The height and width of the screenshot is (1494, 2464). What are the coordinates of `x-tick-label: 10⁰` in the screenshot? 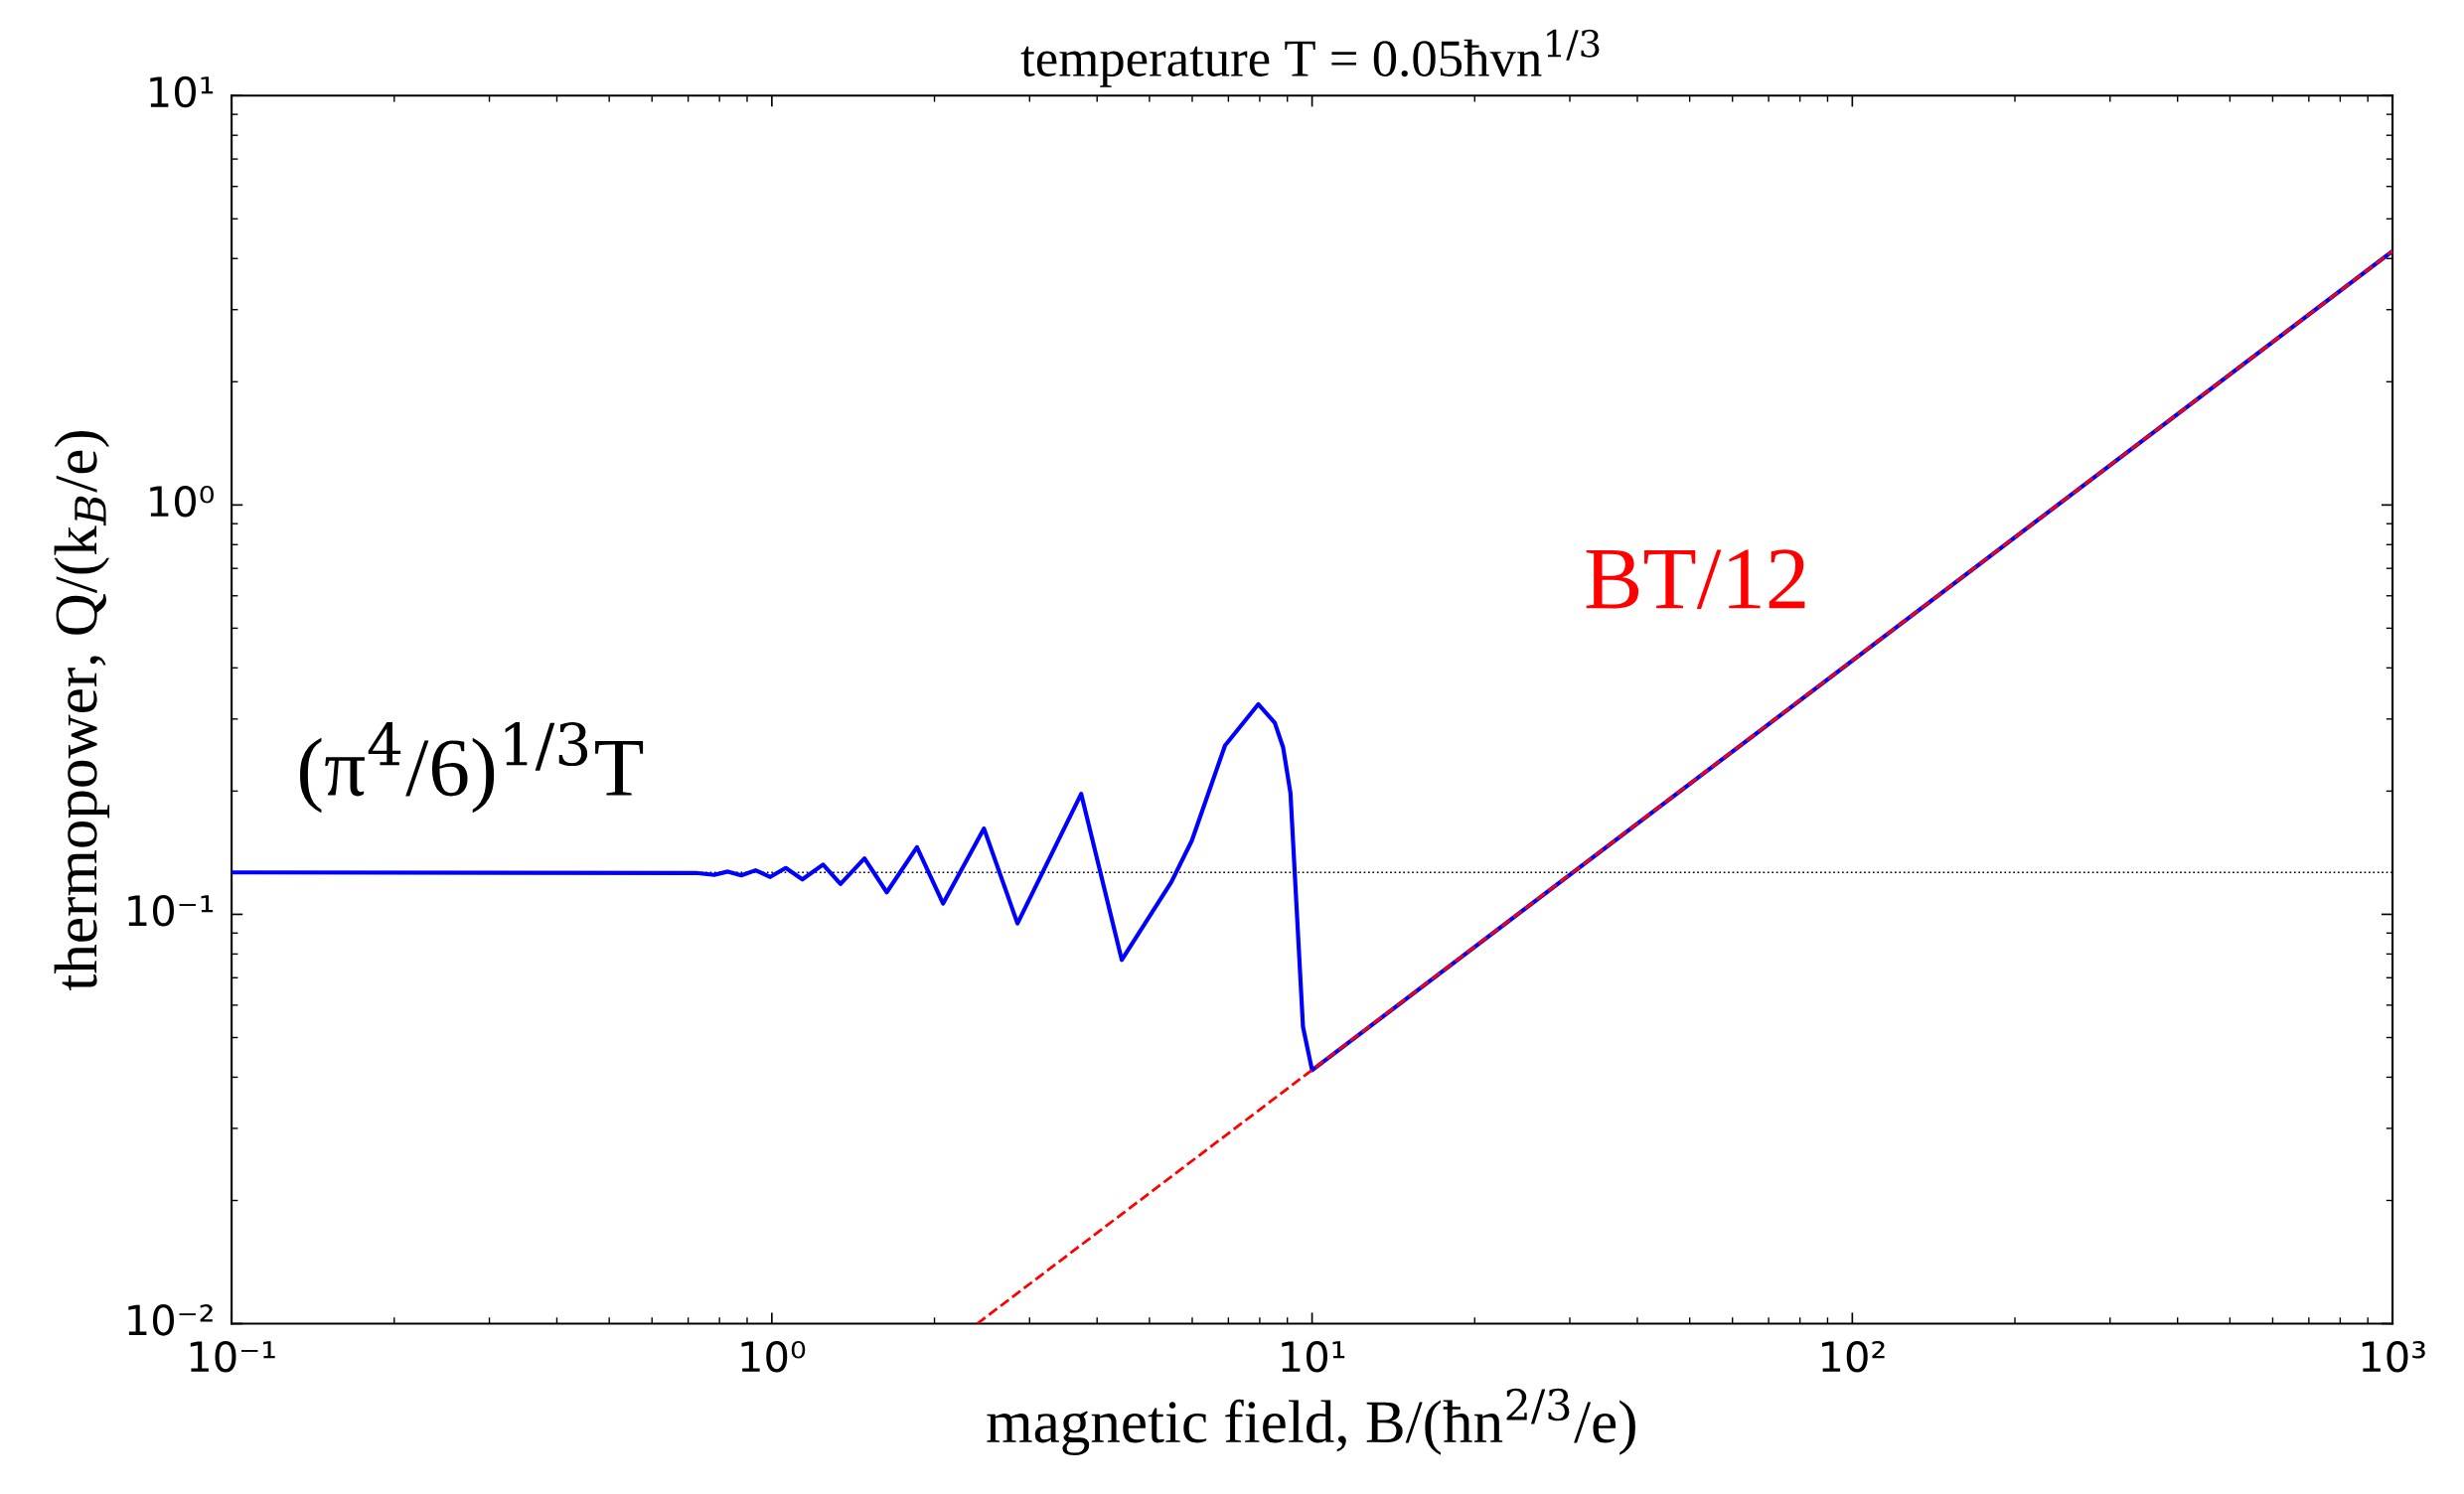 It's located at (774, 1356).